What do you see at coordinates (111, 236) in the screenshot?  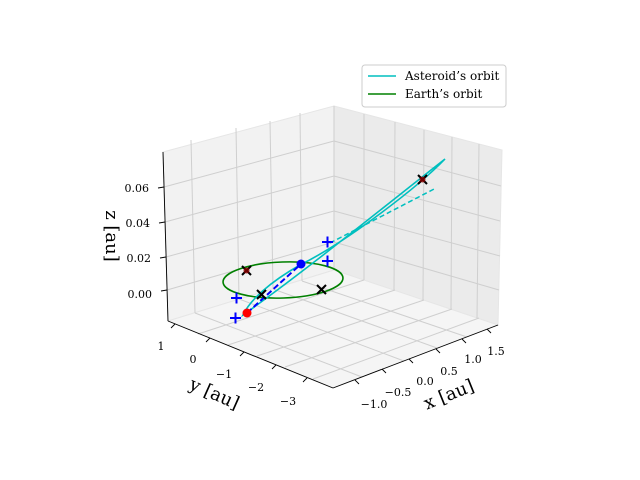 I see `z-axis-label: z [au]` at bounding box center [111, 236].